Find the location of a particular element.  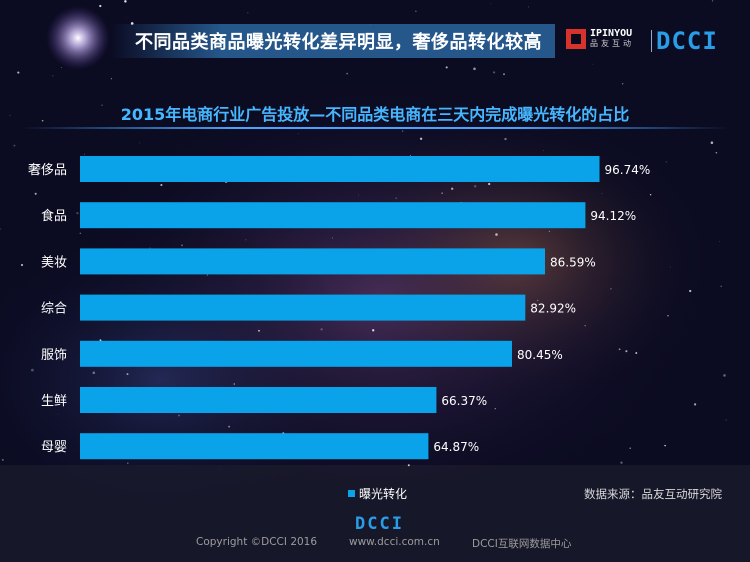

value-label: 82.92% is located at coordinates (553, 309).